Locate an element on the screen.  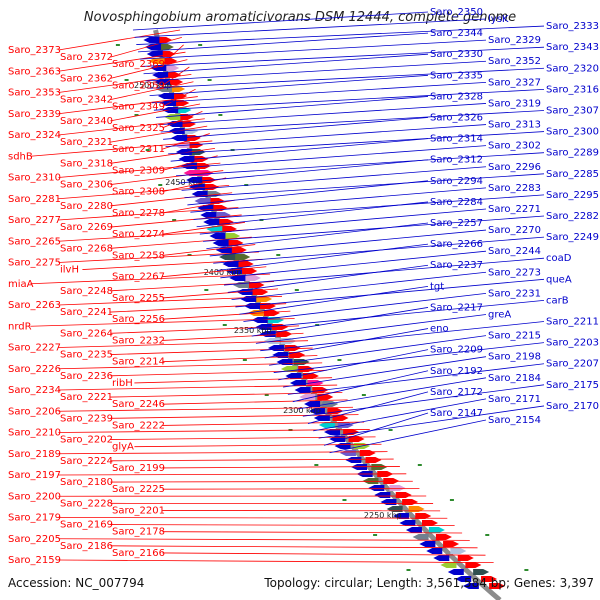
gene-label: Saro_2344 is located at coordinates (456, 33).